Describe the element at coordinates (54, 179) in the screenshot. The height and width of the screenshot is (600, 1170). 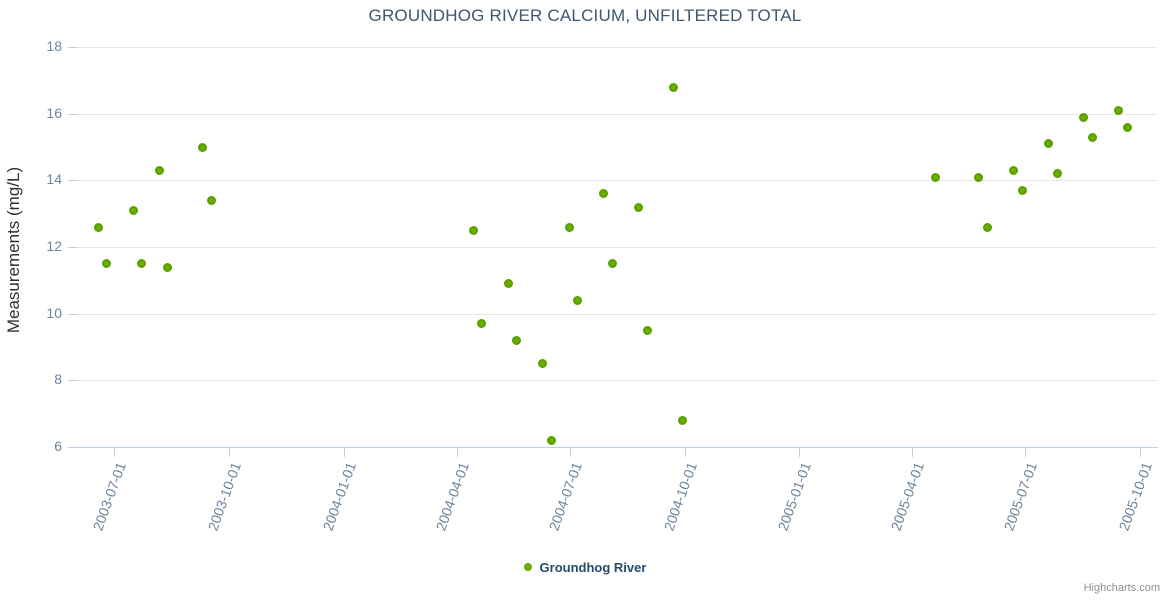
I see `y-axis-tick-label: 14` at that location.